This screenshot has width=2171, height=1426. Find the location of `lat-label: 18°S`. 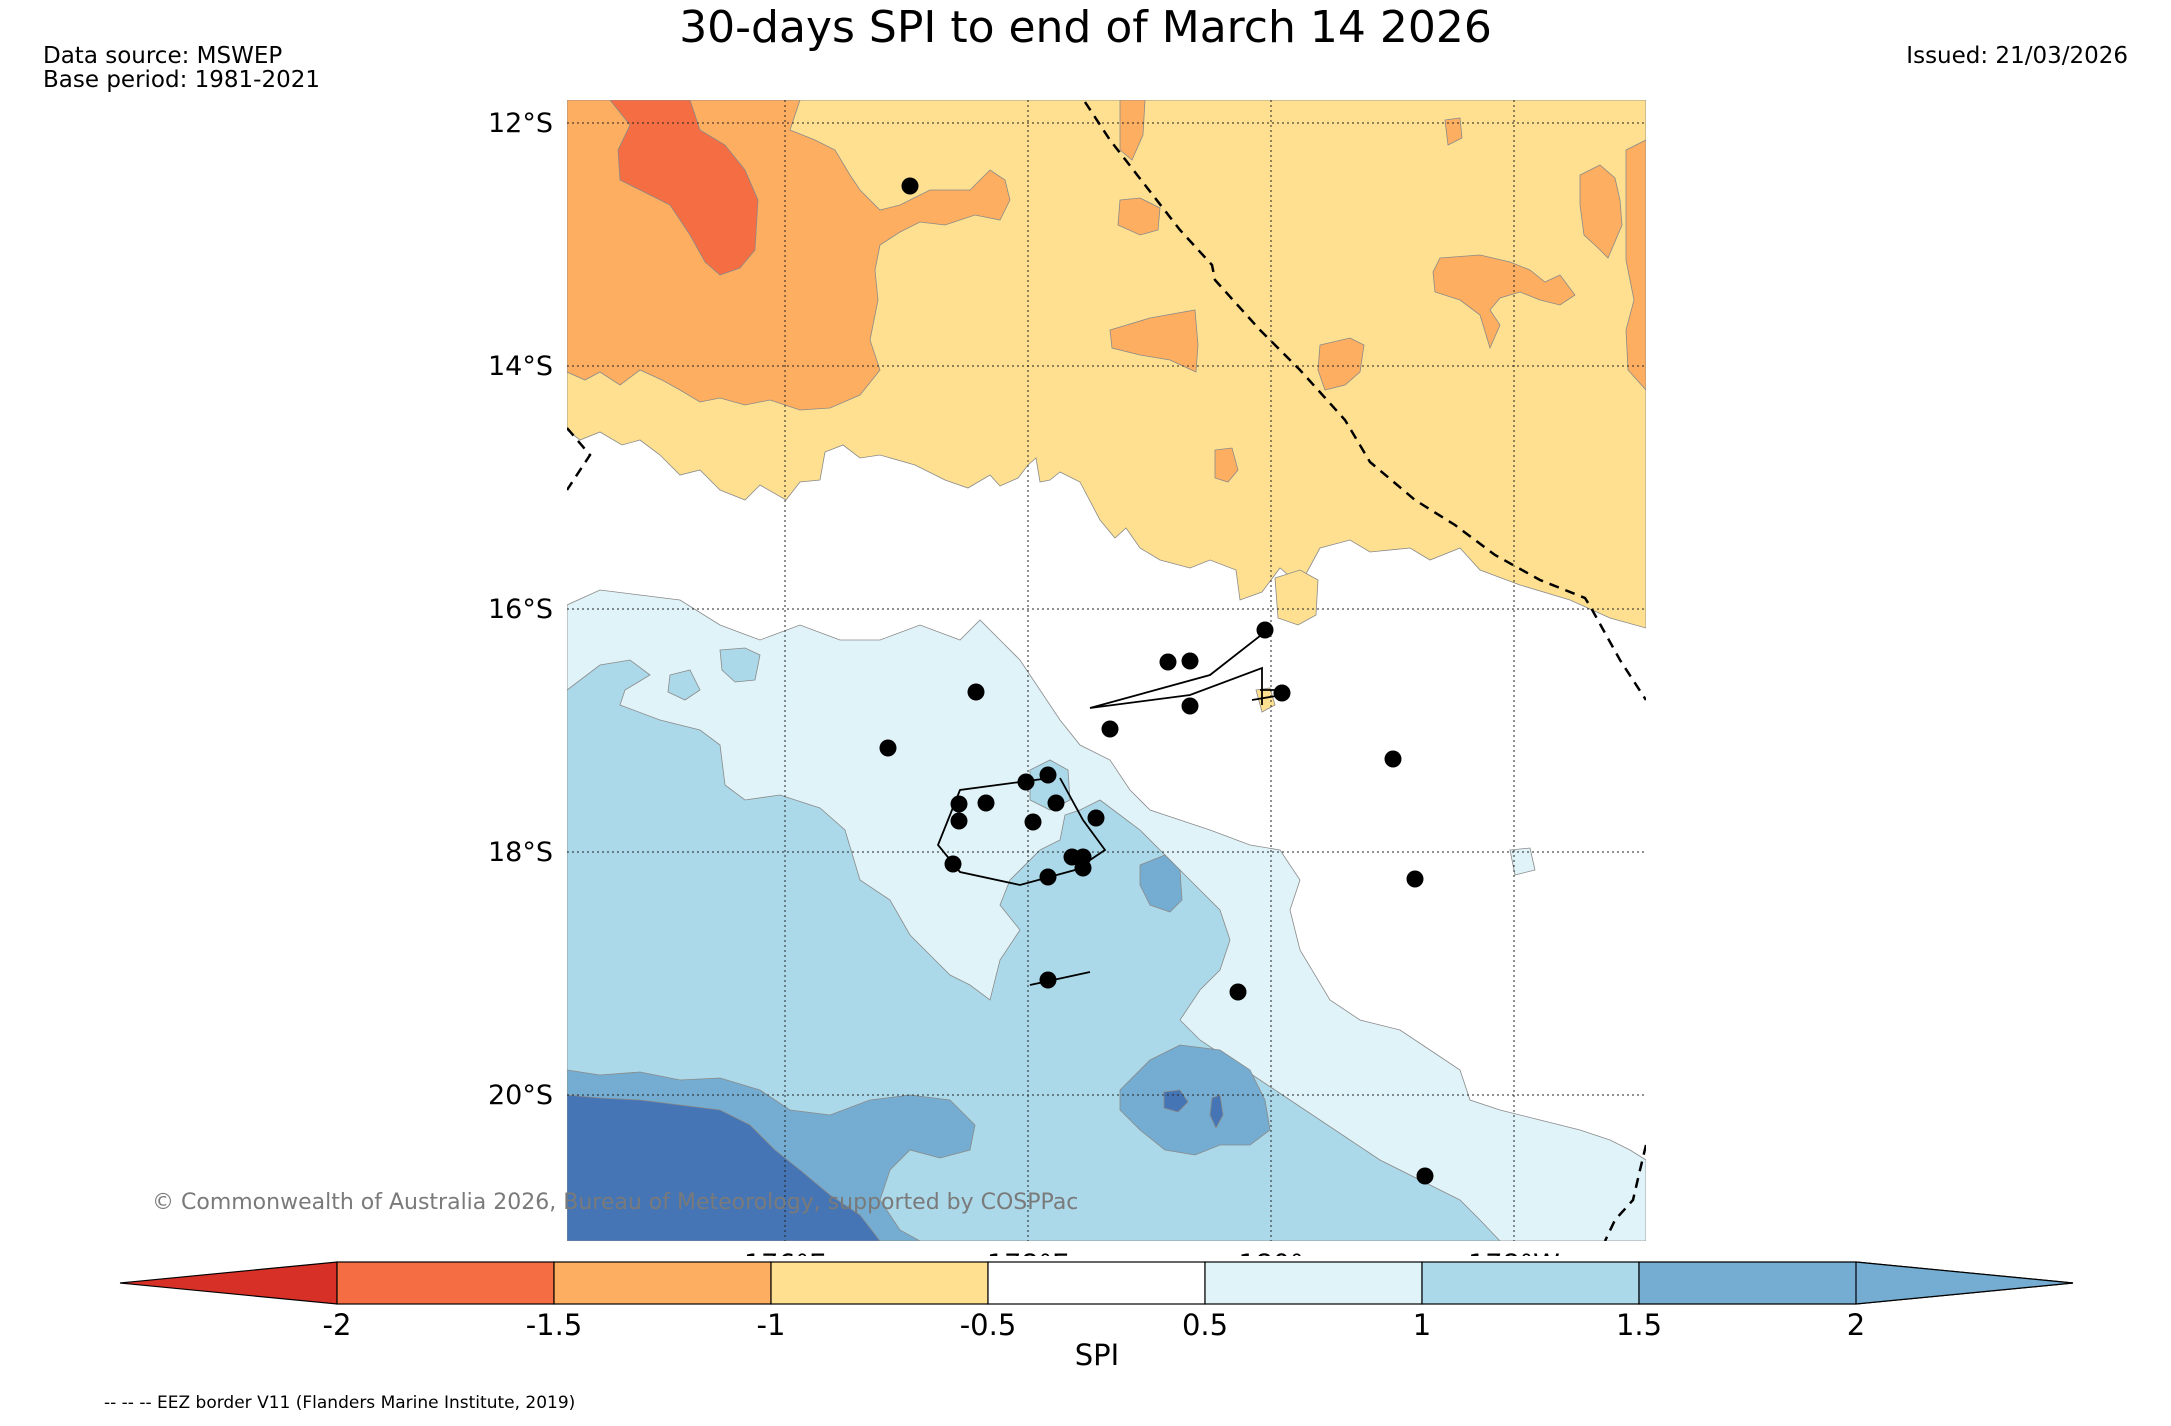

lat-label: 18°S is located at coordinates (520, 852).